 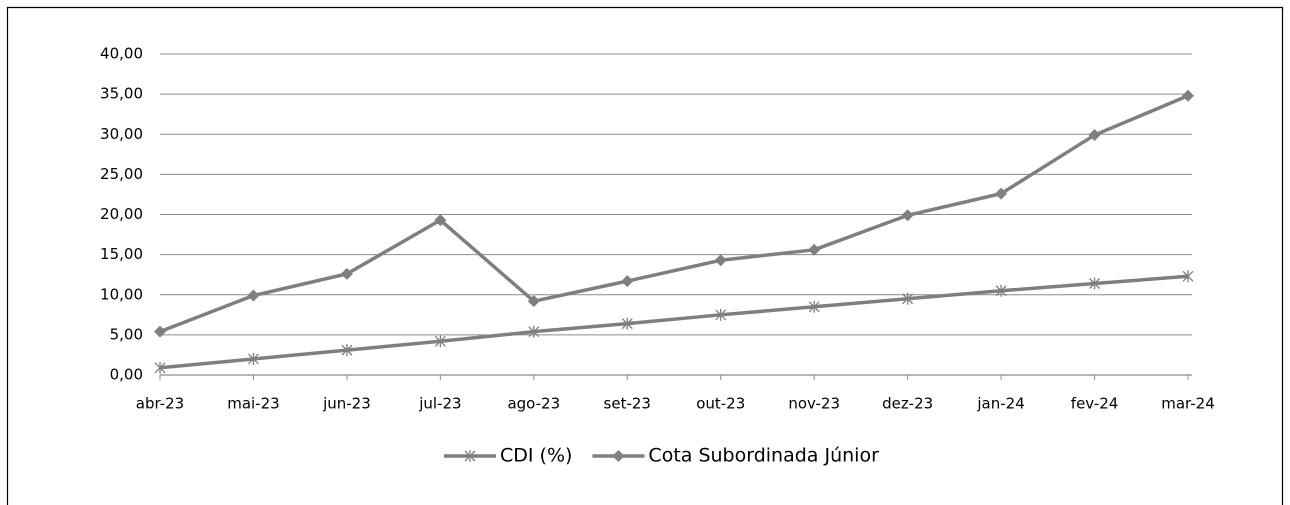 I want to click on legend-label: CDI (%), so click(x=536, y=456).